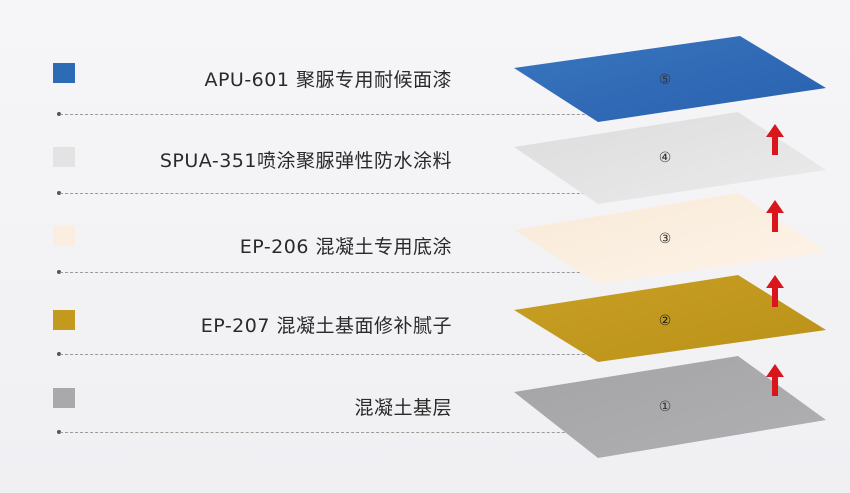 The height and width of the screenshot is (493, 850). Describe the element at coordinates (345, 247) in the screenshot. I see `label-layer-3: EP-206 混凝土专用底涂` at that location.